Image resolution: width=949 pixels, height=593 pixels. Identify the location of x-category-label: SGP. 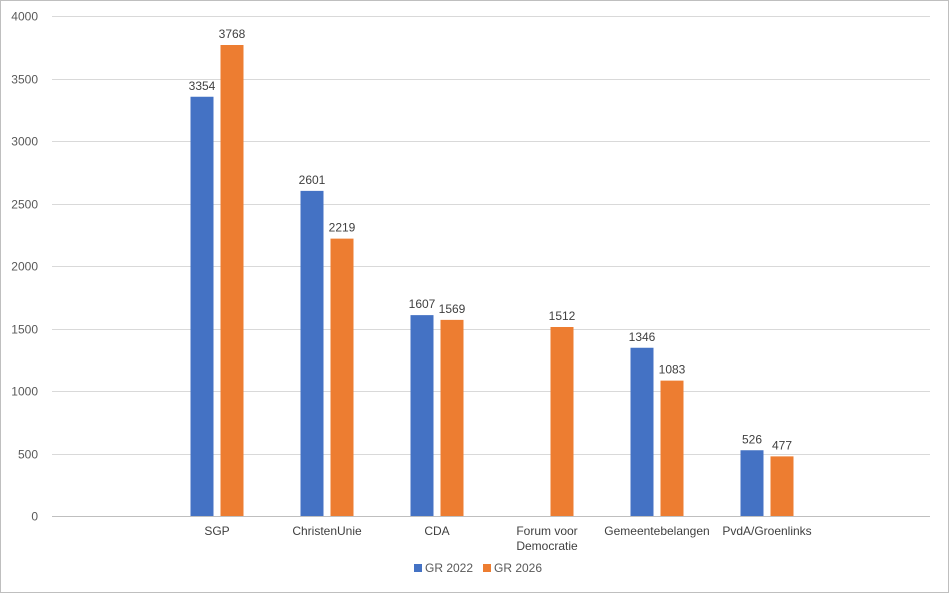
(216, 531).